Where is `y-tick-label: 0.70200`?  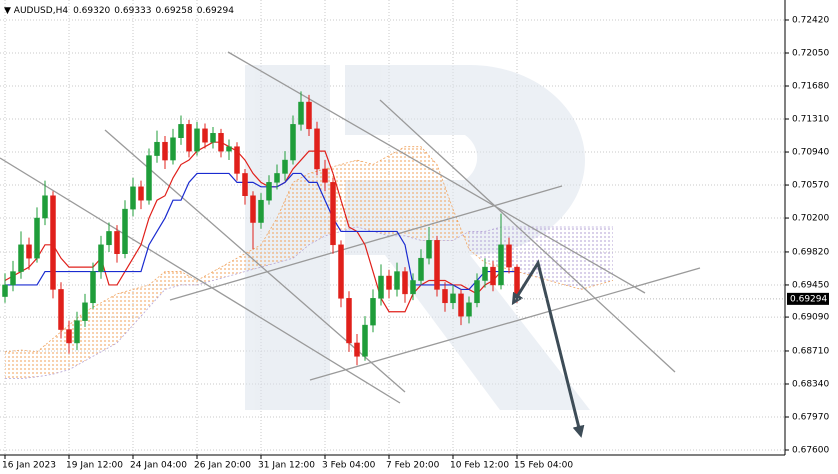
y-tick-label: 0.70200 is located at coordinates (810, 219).